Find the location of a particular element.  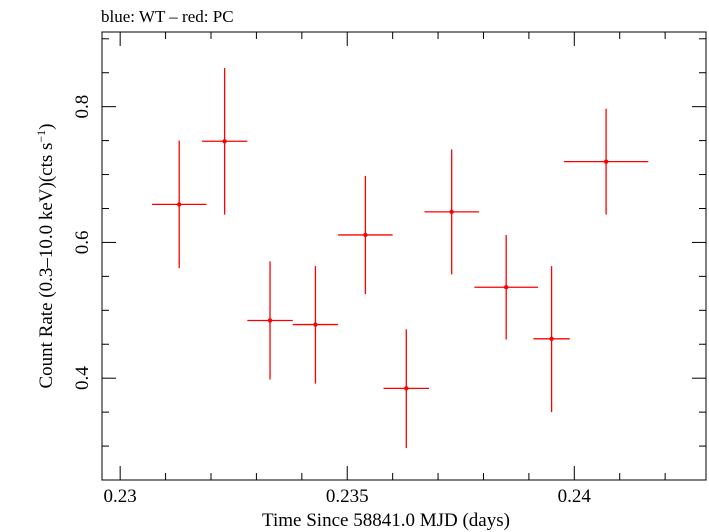

x-tick-label: 0.23 is located at coordinates (120, 496).